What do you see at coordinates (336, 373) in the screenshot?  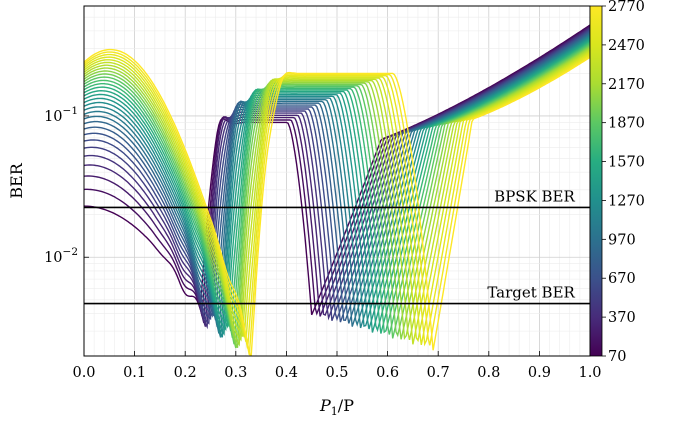 I see `x-tick-label: 0.5` at bounding box center [336, 373].